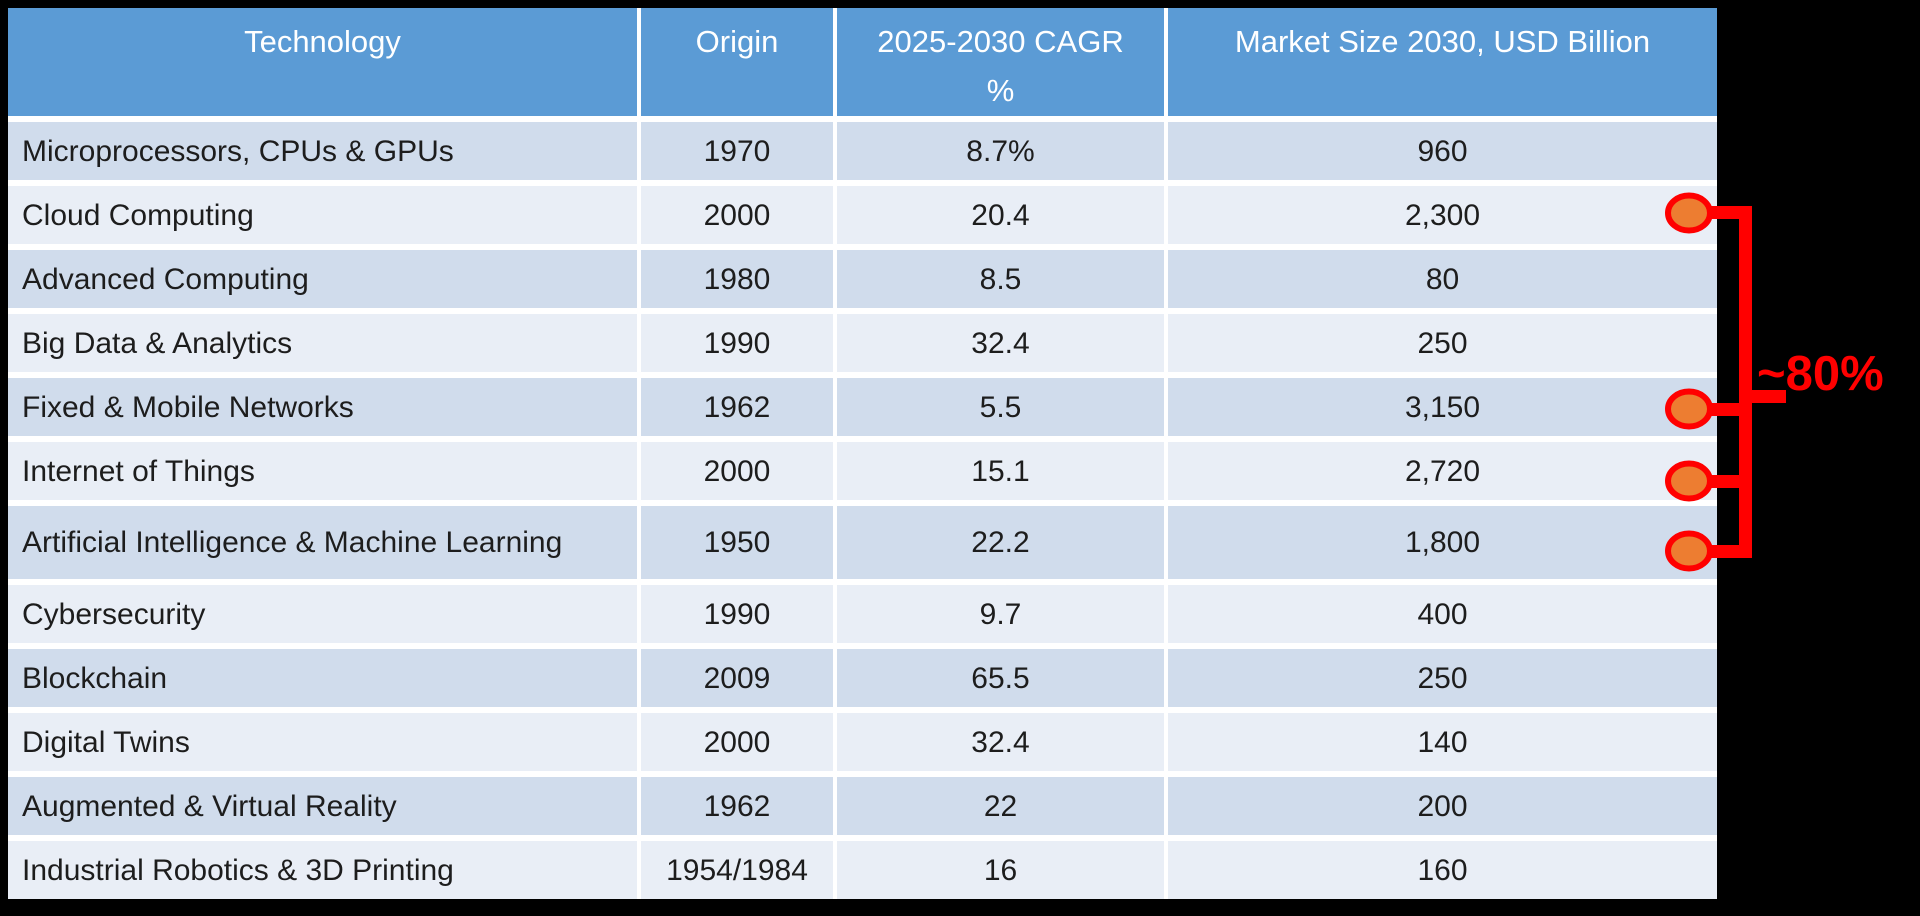 This screenshot has height=916, width=1920. Describe the element at coordinates (322, 739) in the screenshot. I see `cell-technology: Digital Twins` at that location.